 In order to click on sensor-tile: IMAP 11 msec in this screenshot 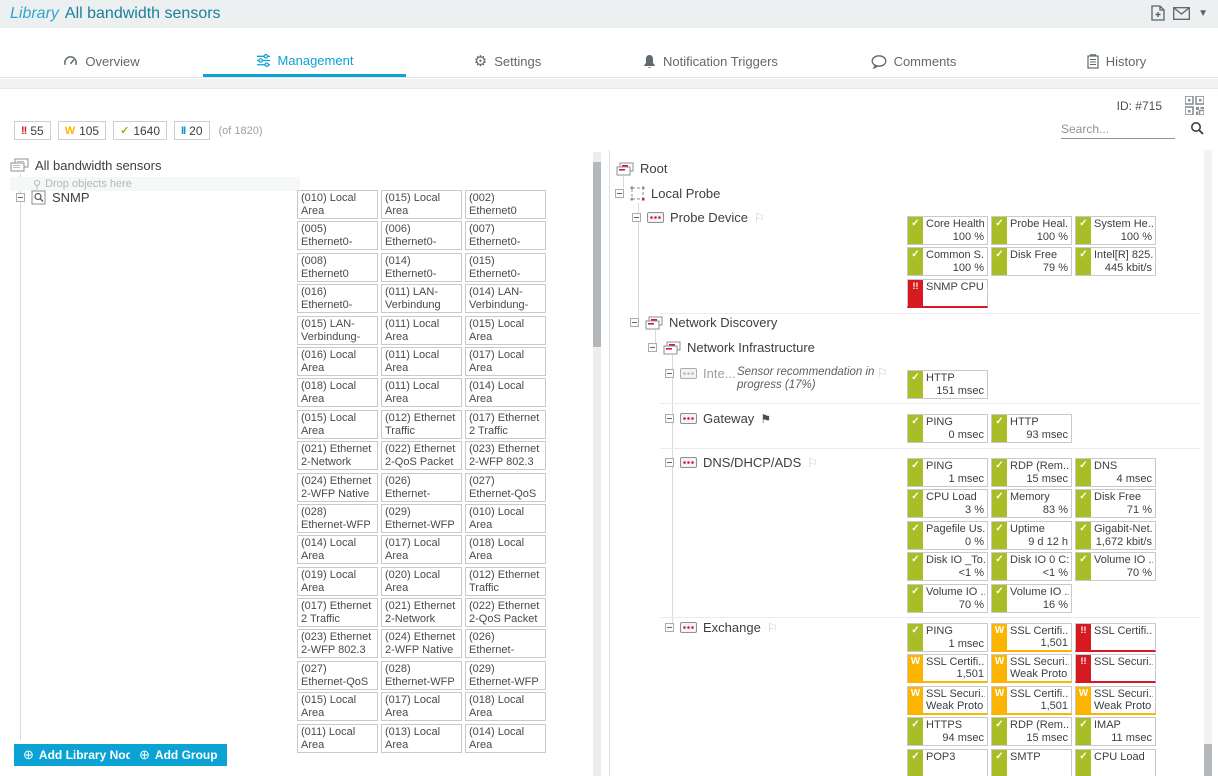, I will do `click(1115, 732)`.